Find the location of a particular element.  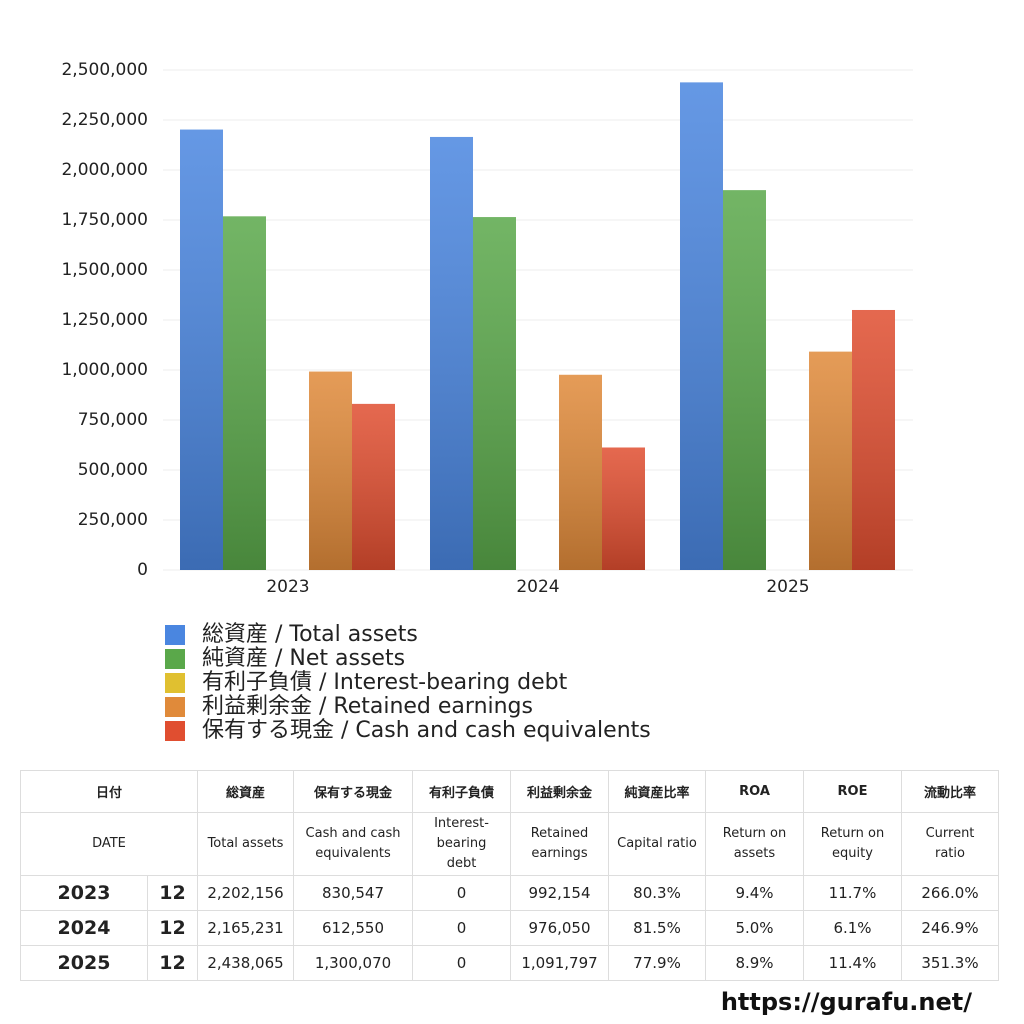

table-cell: 2,165,231 is located at coordinates (245, 928).